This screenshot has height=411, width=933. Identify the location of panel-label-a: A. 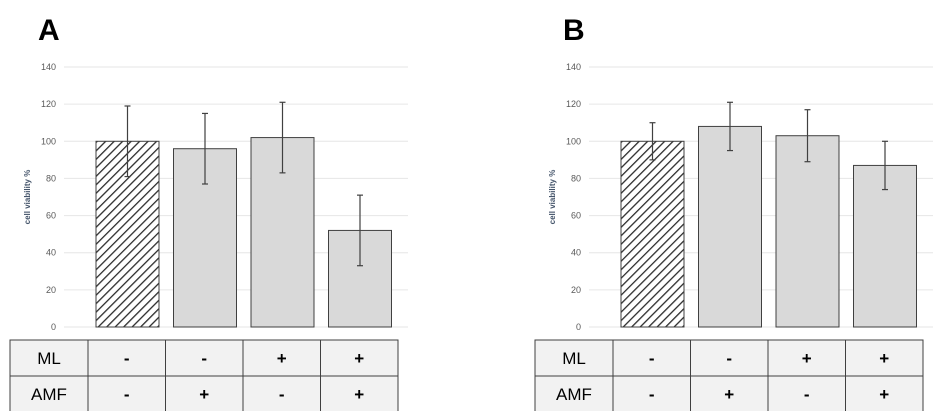
(49, 30).